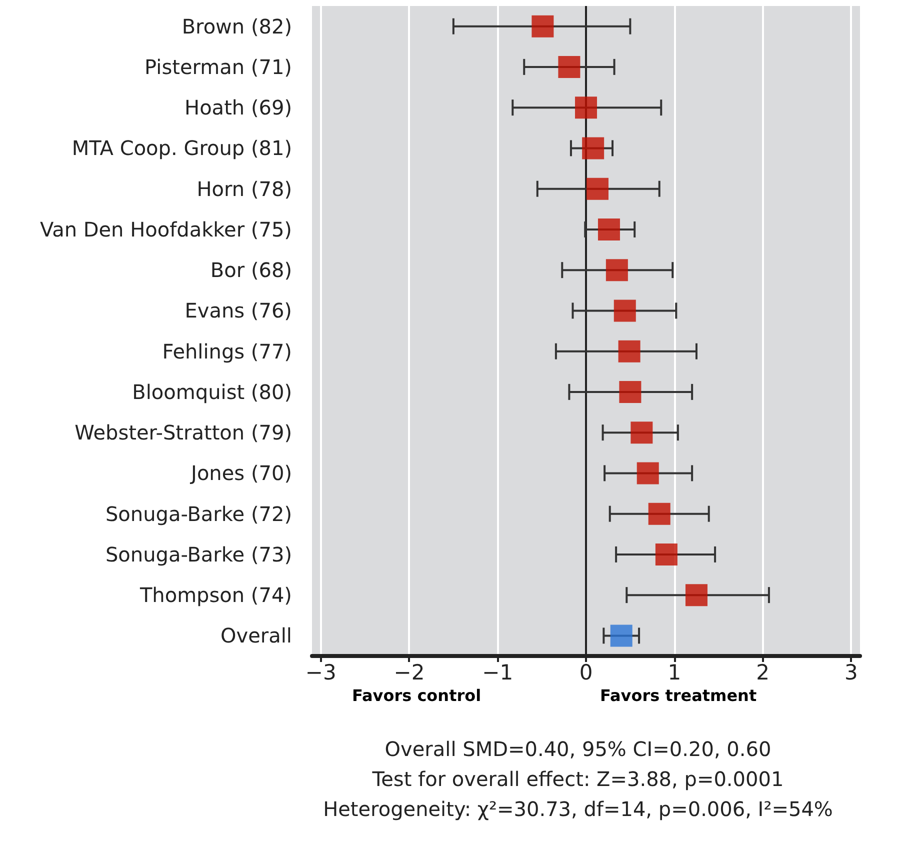  What do you see at coordinates (227, 351) in the screenshot?
I see `y-tick-label: Fehlings (77)` at bounding box center [227, 351].